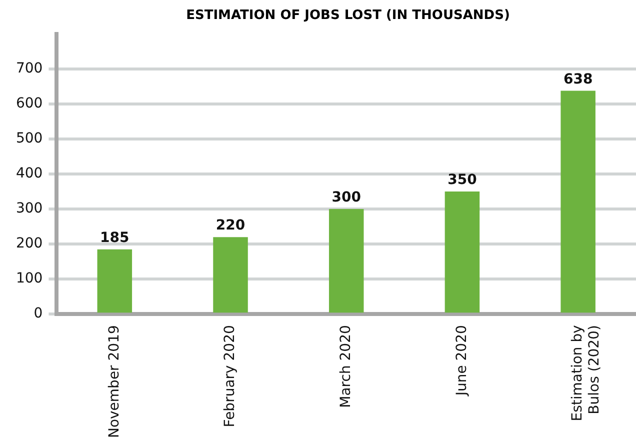  What do you see at coordinates (29, 104) in the screenshot?
I see `y-tick-label: 600` at bounding box center [29, 104].